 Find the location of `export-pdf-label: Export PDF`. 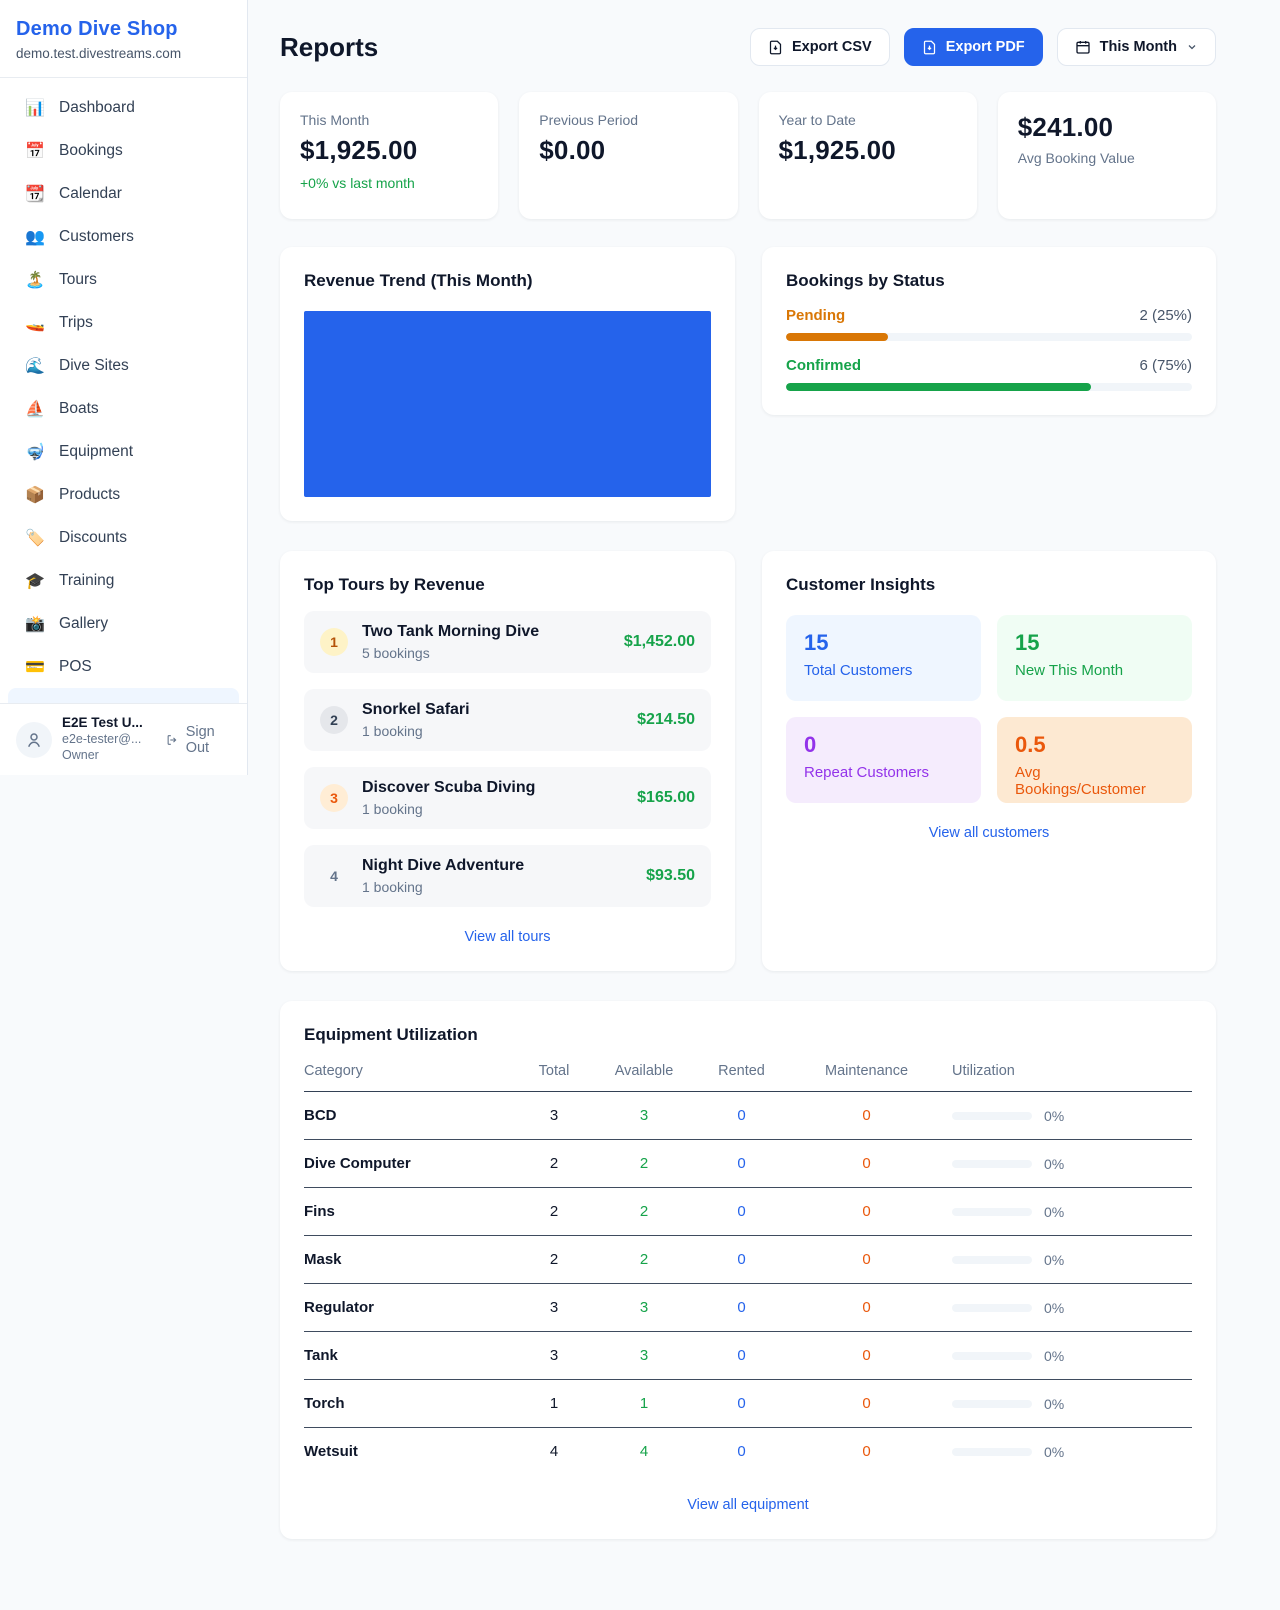

export-pdf-label: Export PDF is located at coordinates (985, 47).